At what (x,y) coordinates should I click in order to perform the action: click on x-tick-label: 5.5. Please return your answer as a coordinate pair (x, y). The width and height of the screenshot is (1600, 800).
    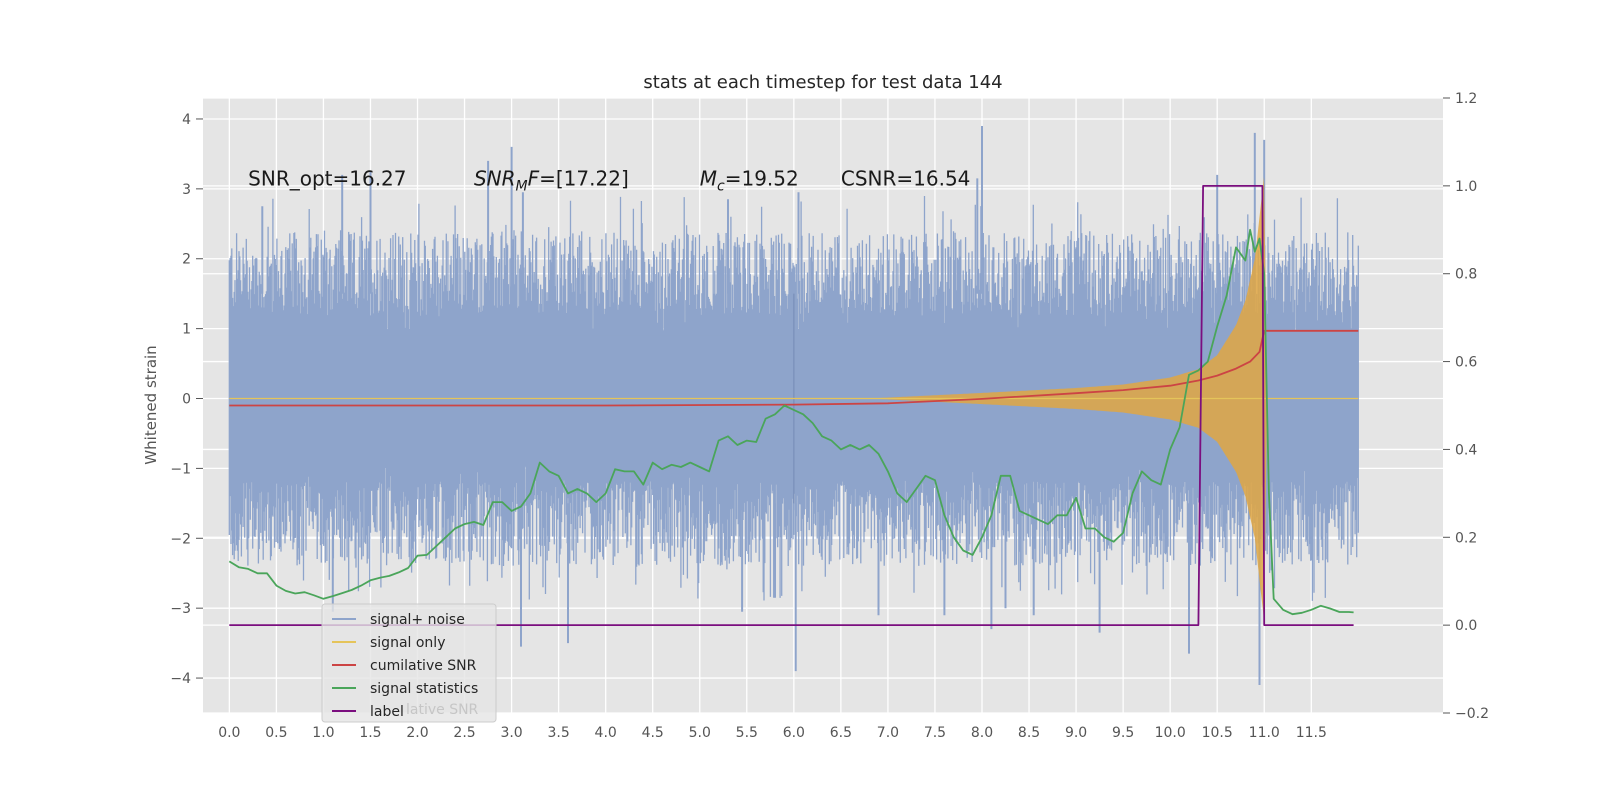
    Looking at the image, I should click on (747, 733).